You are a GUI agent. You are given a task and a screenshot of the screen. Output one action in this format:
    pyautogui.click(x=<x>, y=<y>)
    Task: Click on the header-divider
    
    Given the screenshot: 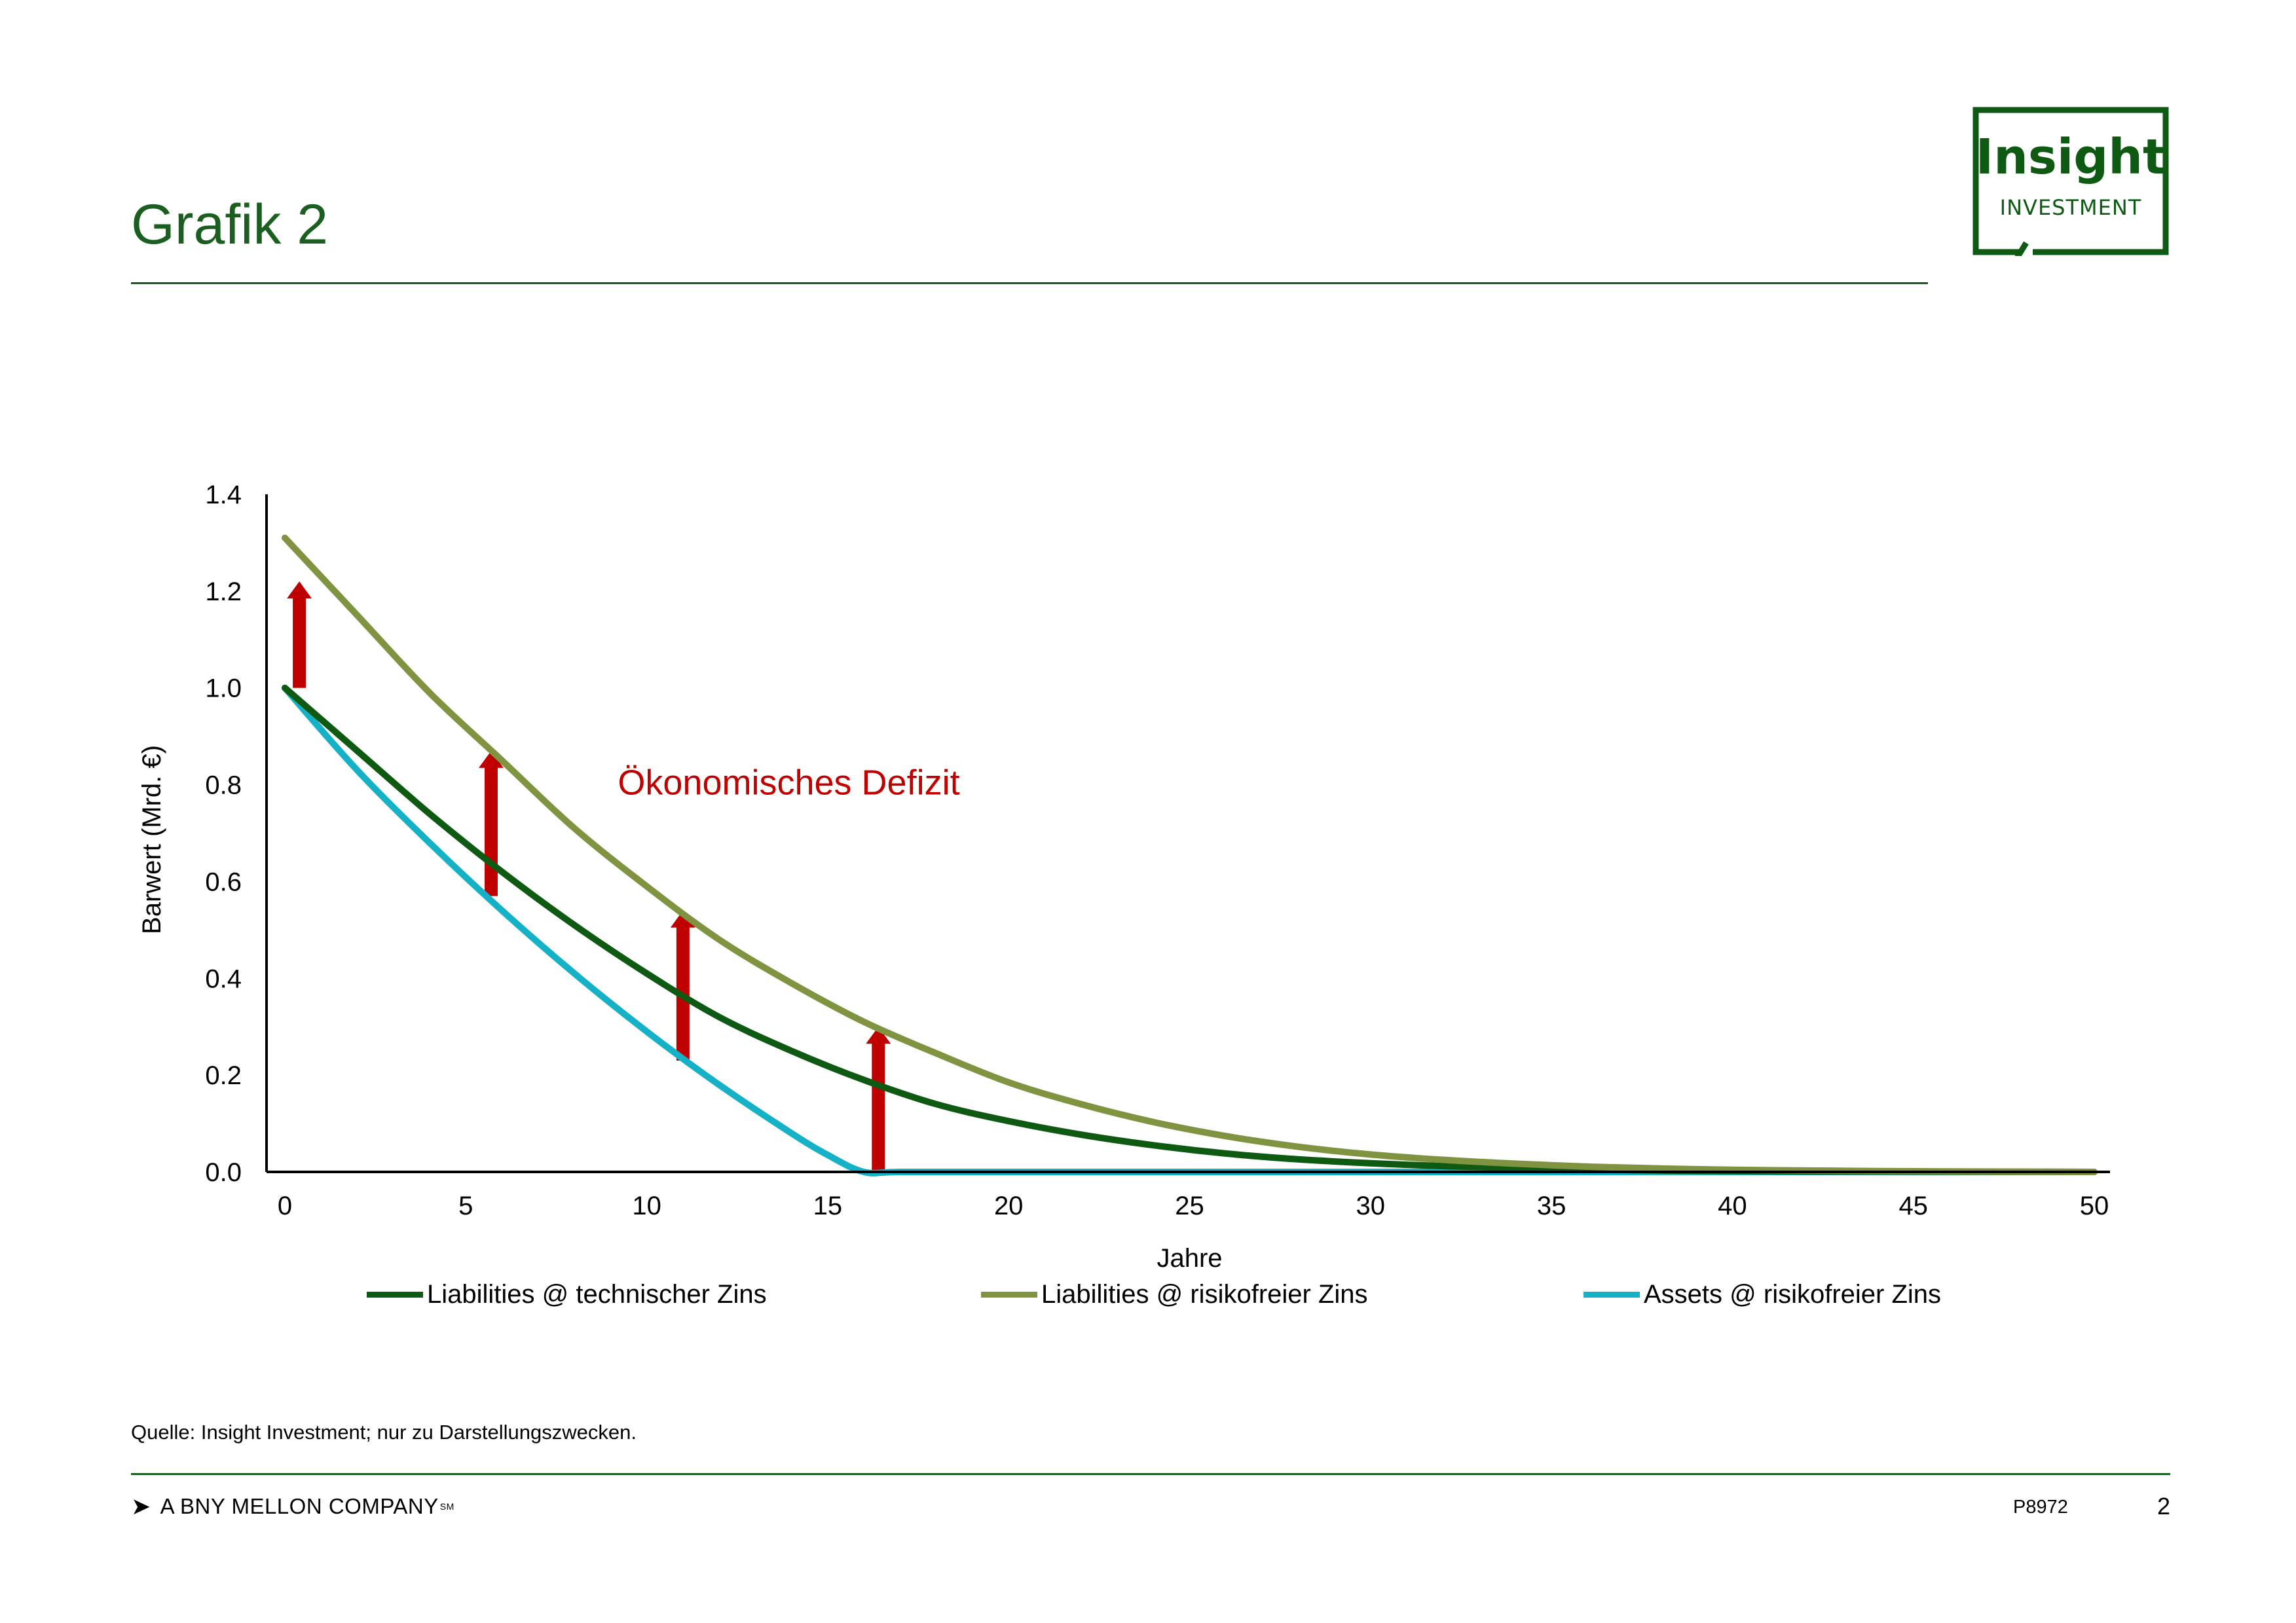 What is the action you would take?
    pyautogui.click(x=1029, y=283)
    